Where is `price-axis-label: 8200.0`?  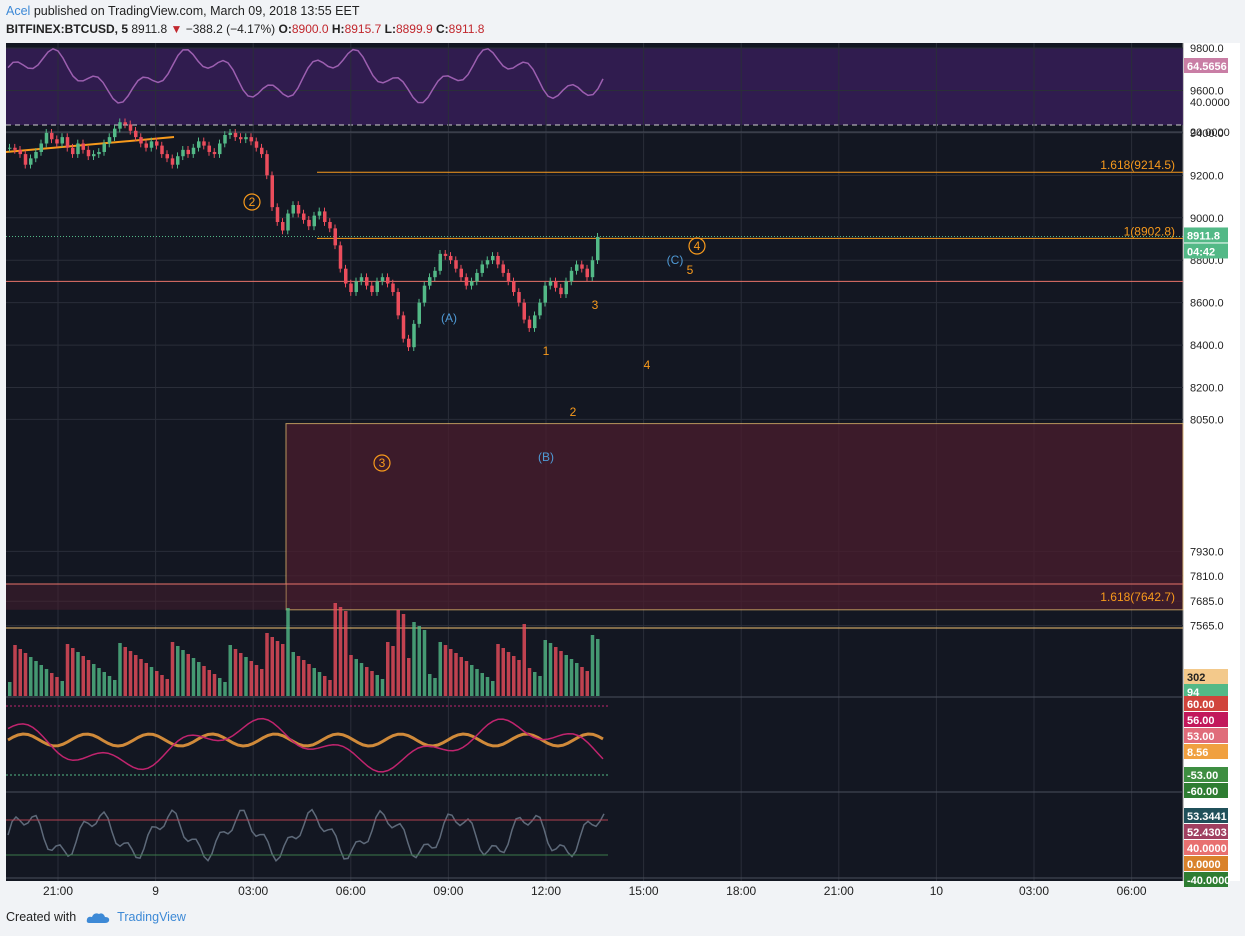 price-axis-label: 8200.0 is located at coordinates (1207, 389).